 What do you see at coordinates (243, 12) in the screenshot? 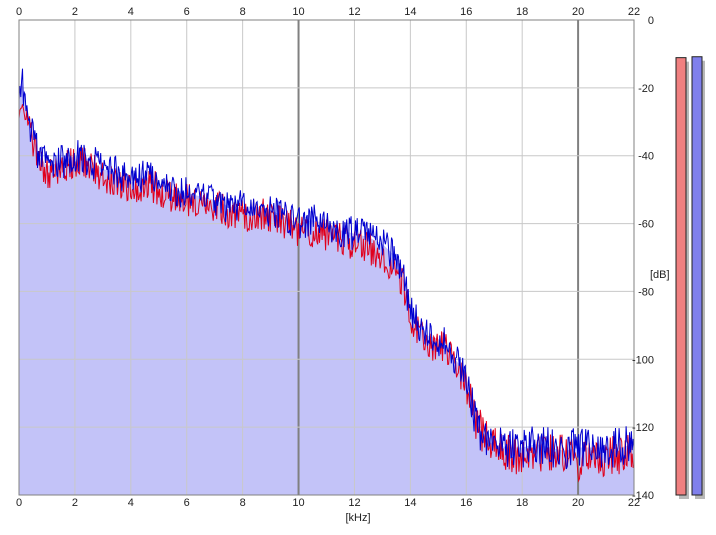
I see `x-tick-label-top: 8` at bounding box center [243, 12].